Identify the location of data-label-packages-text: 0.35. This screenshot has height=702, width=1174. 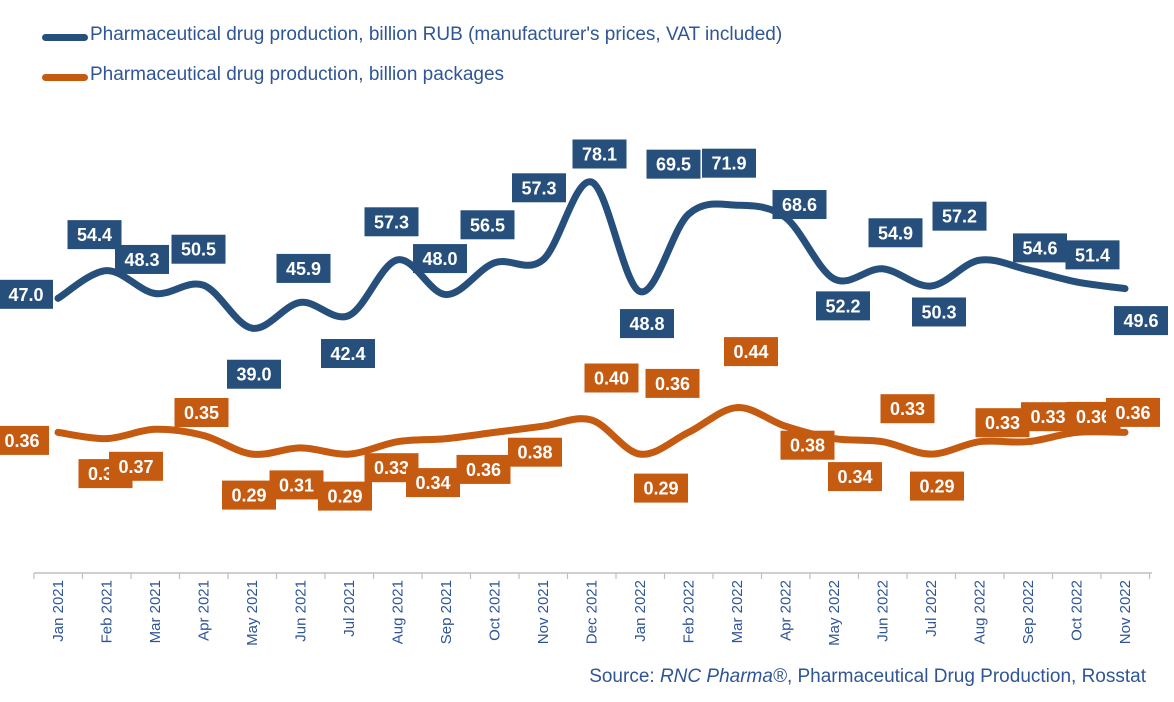
(201, 413).